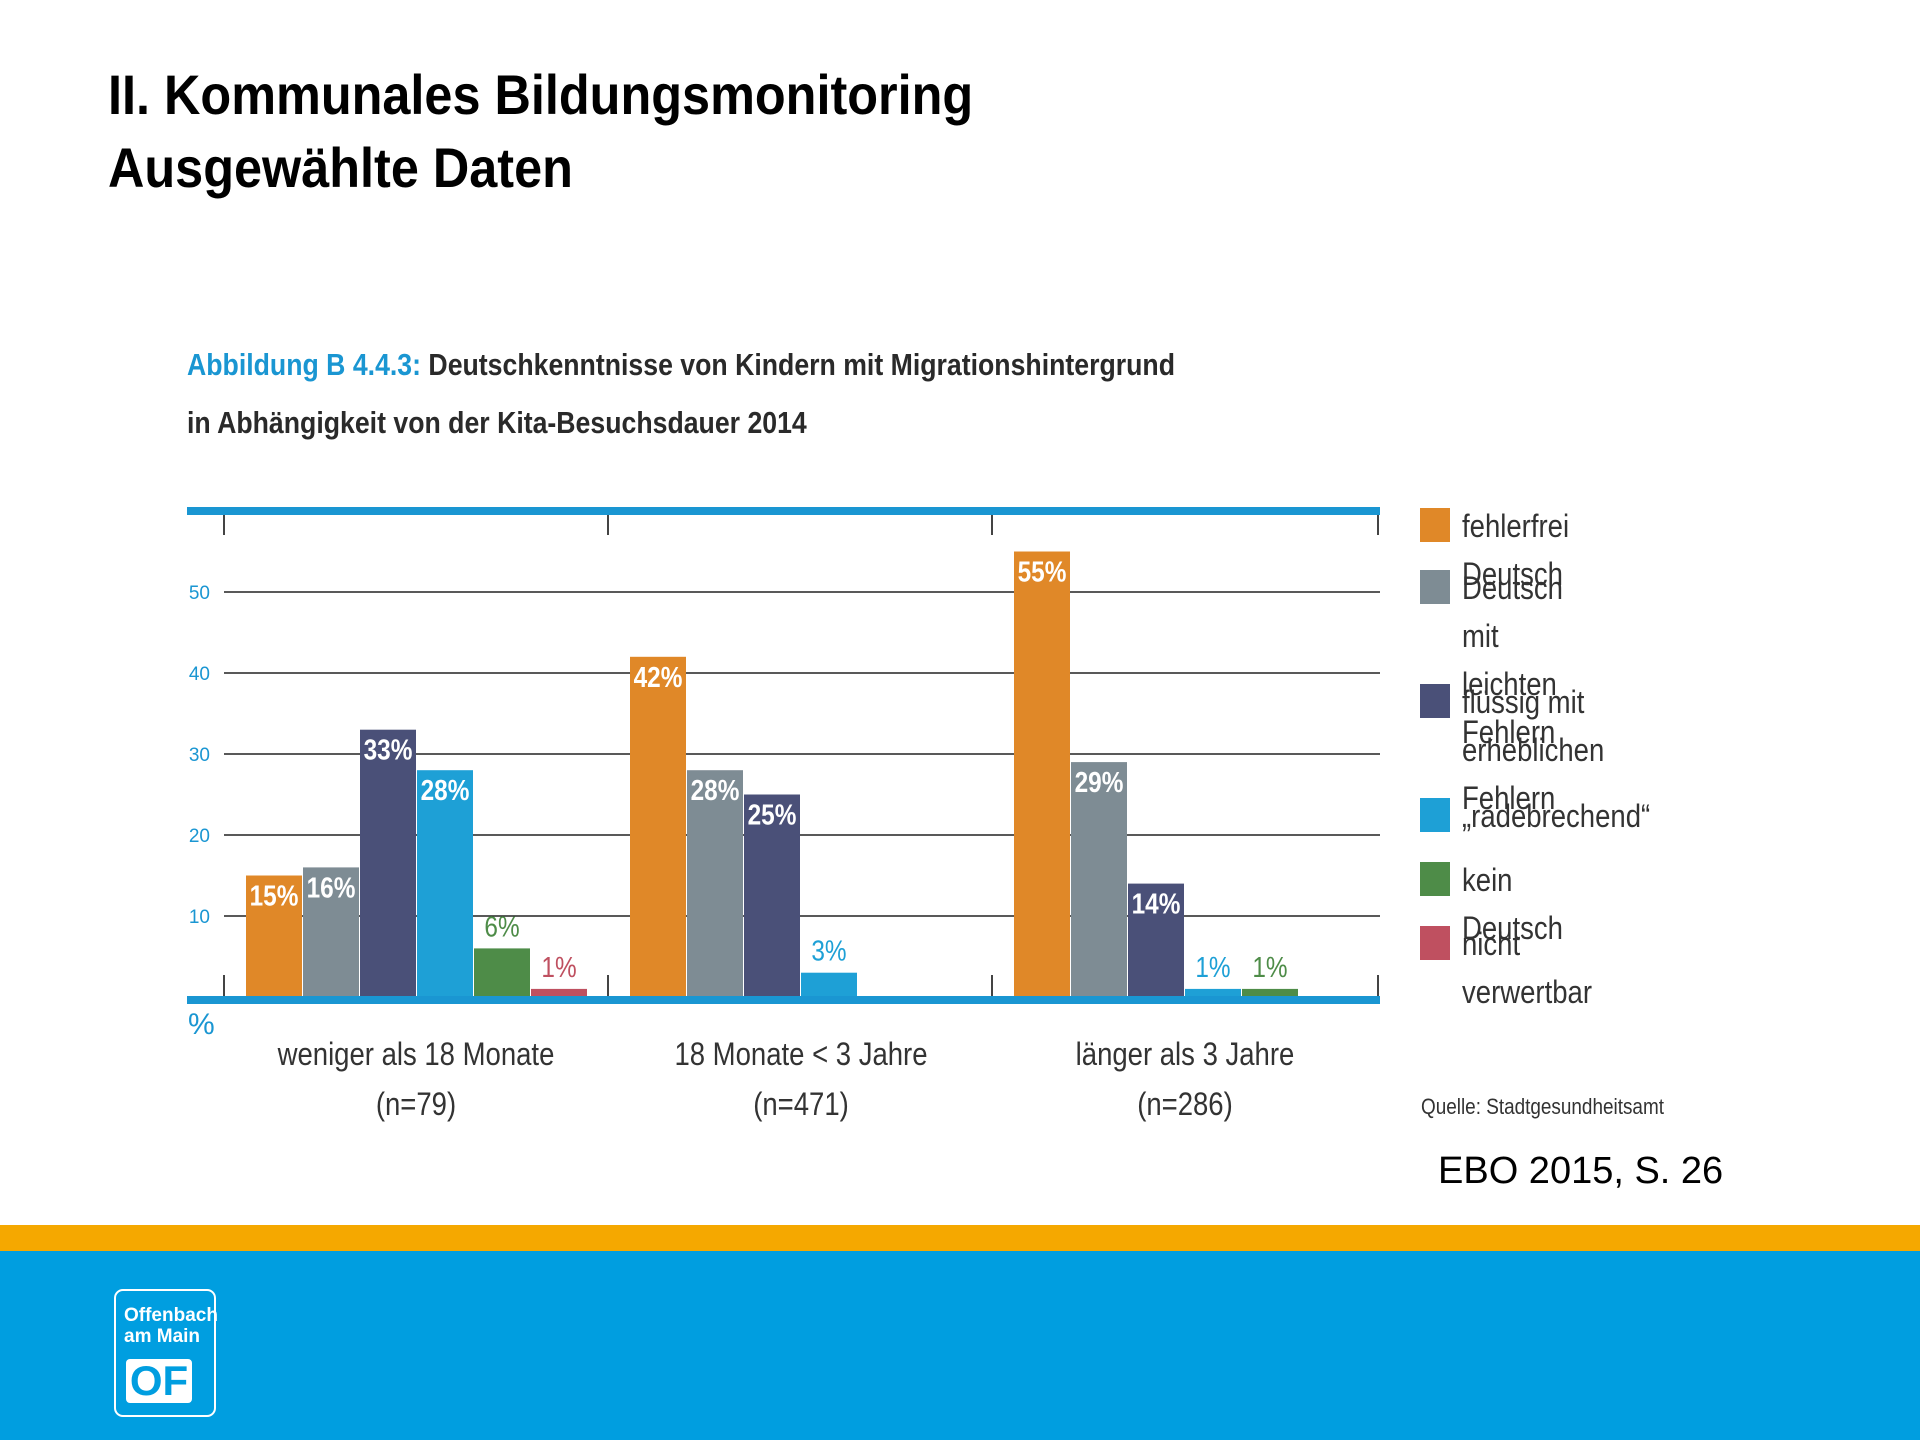 The height and width of the screenshot is (1440, 1920). Describe the element at coordinates (1042, 572) in the screenshot. I see `bar-data-label: 55%` at that location.